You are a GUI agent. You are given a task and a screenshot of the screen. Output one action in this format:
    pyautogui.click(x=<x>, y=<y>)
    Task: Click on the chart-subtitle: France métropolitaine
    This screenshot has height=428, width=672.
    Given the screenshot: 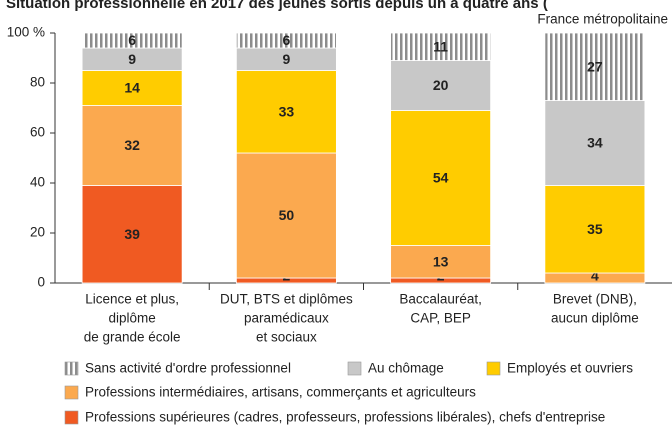 What is the action you would take?
    pyautogui.click(x=602, y=19)
    